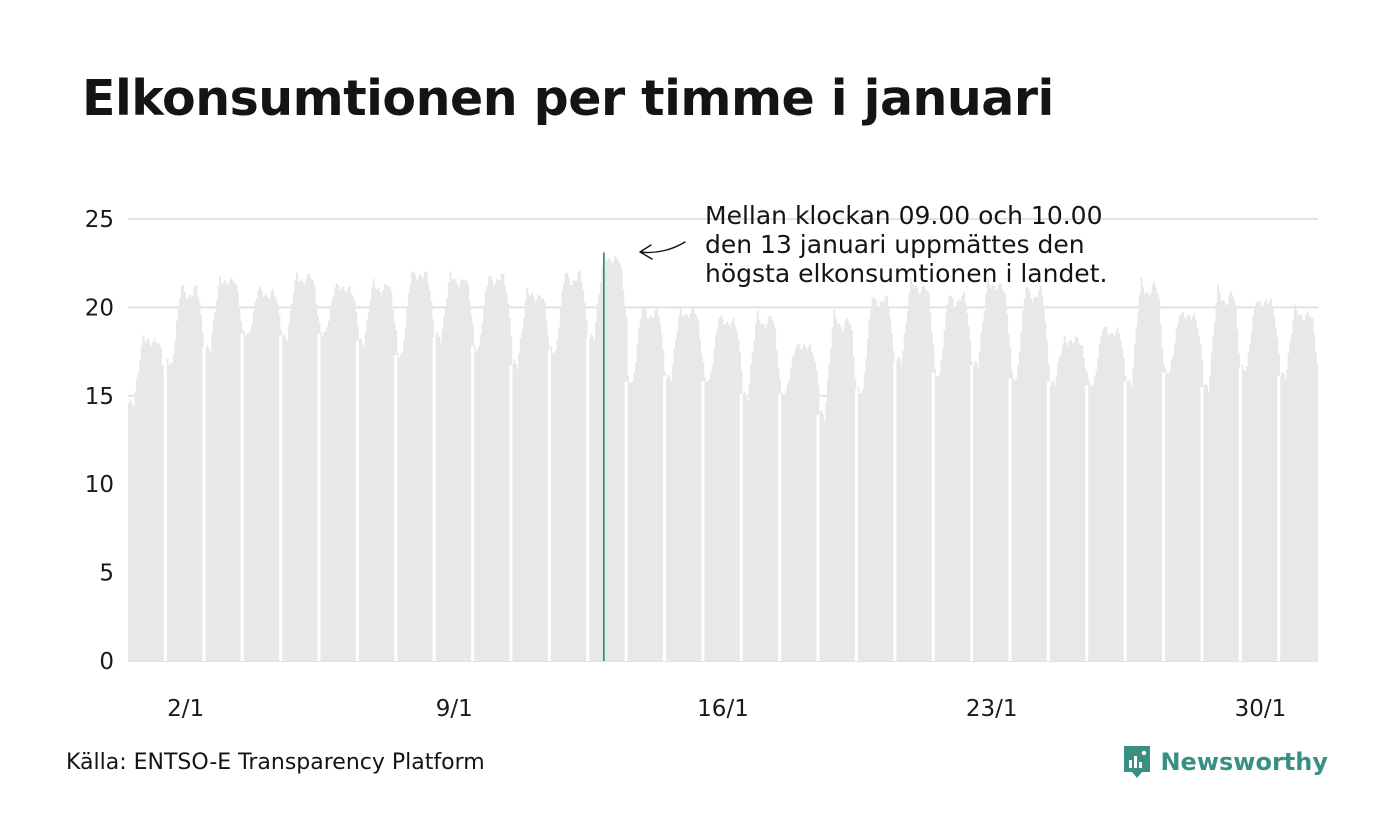 The image size is (1400, 840). I want to click on x-tick-label: 9/1, so click(454, 709).